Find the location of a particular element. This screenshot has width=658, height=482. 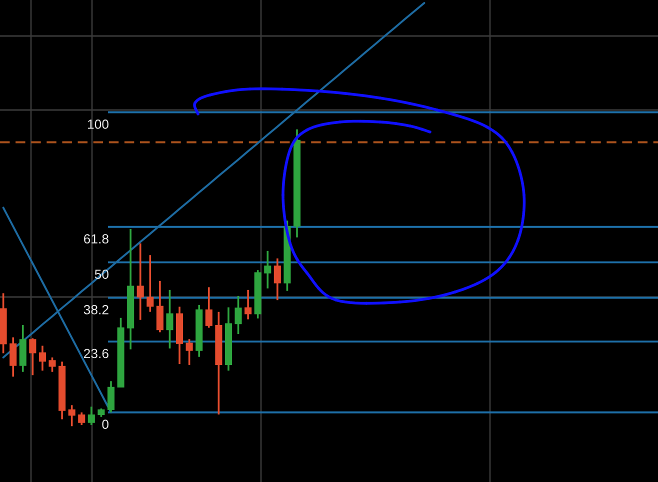

ref-line-label: 23.6 is located at coordinates (96, 353).